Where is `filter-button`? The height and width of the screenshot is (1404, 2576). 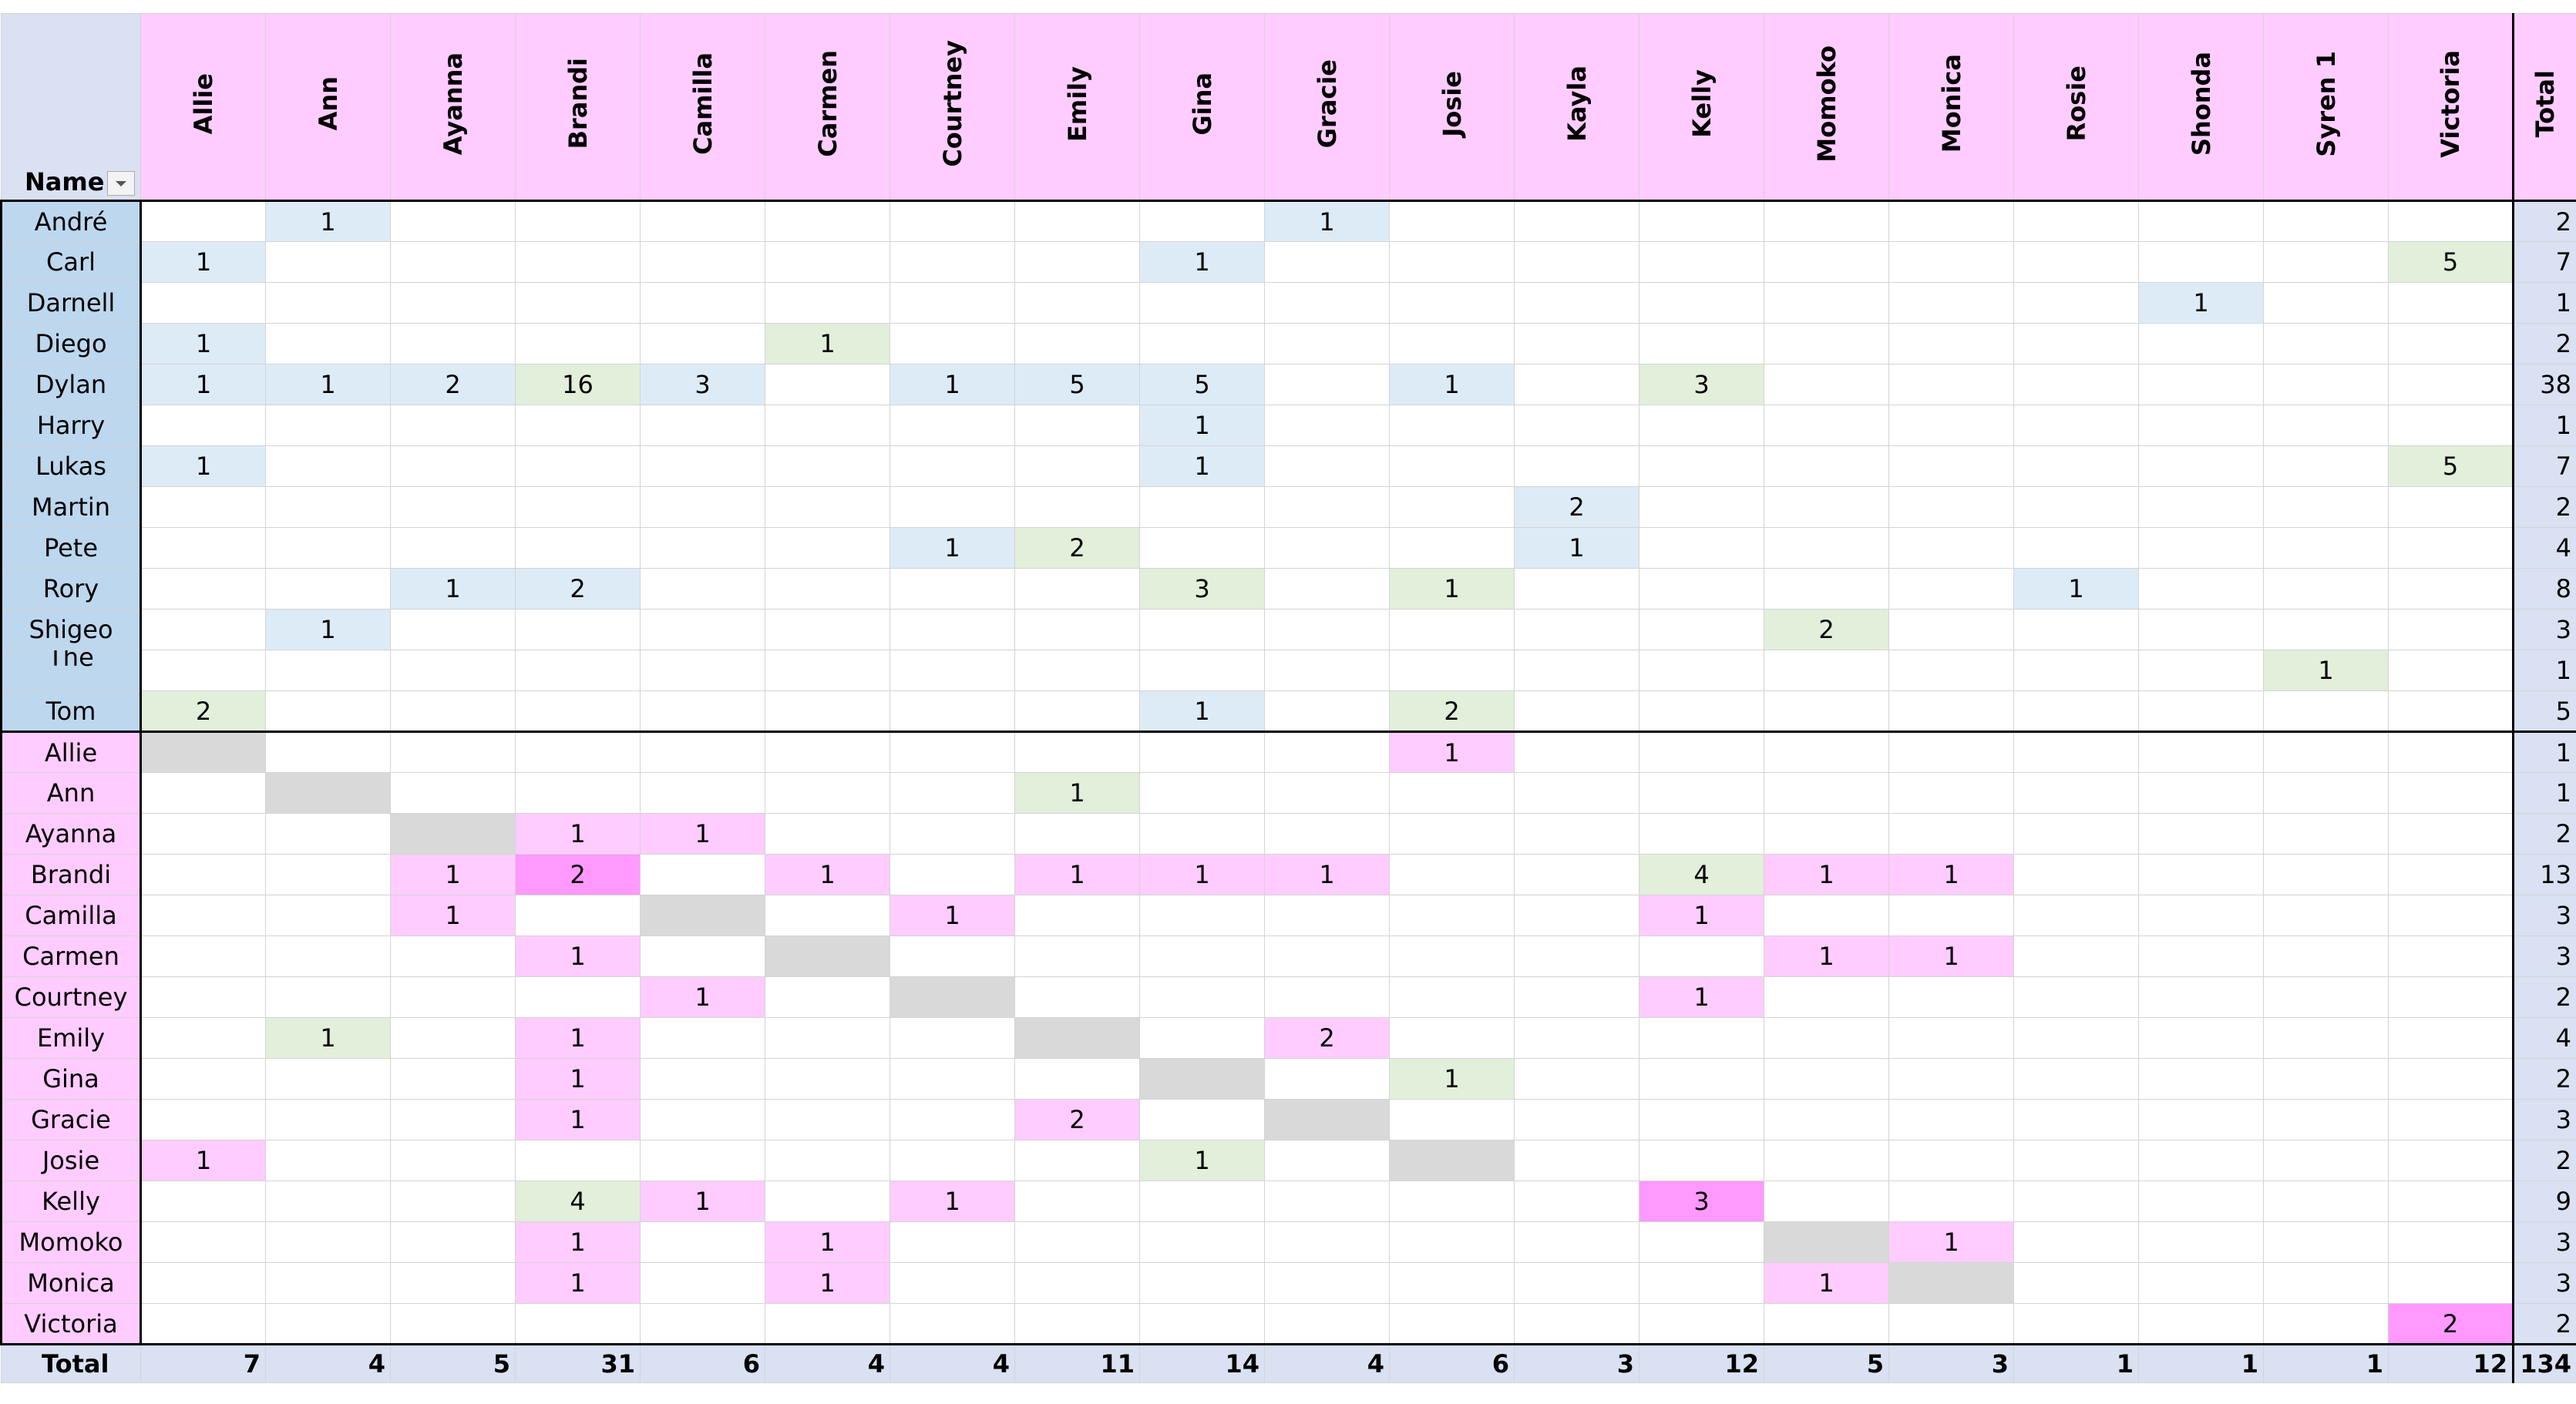
filter-button is located at coordinates (121, 183).